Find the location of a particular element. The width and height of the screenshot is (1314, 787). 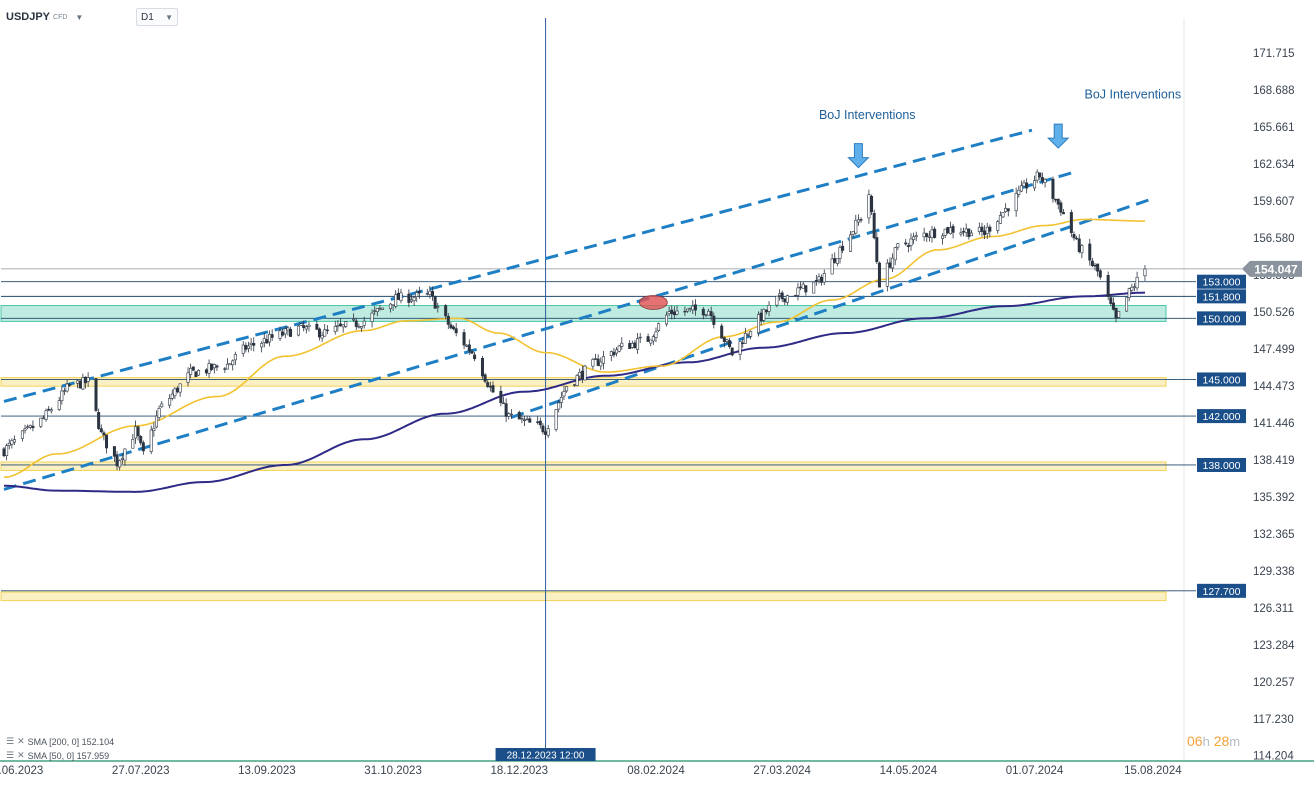

y-tick-label: 156.580 is located at coordinates (1274, 239).